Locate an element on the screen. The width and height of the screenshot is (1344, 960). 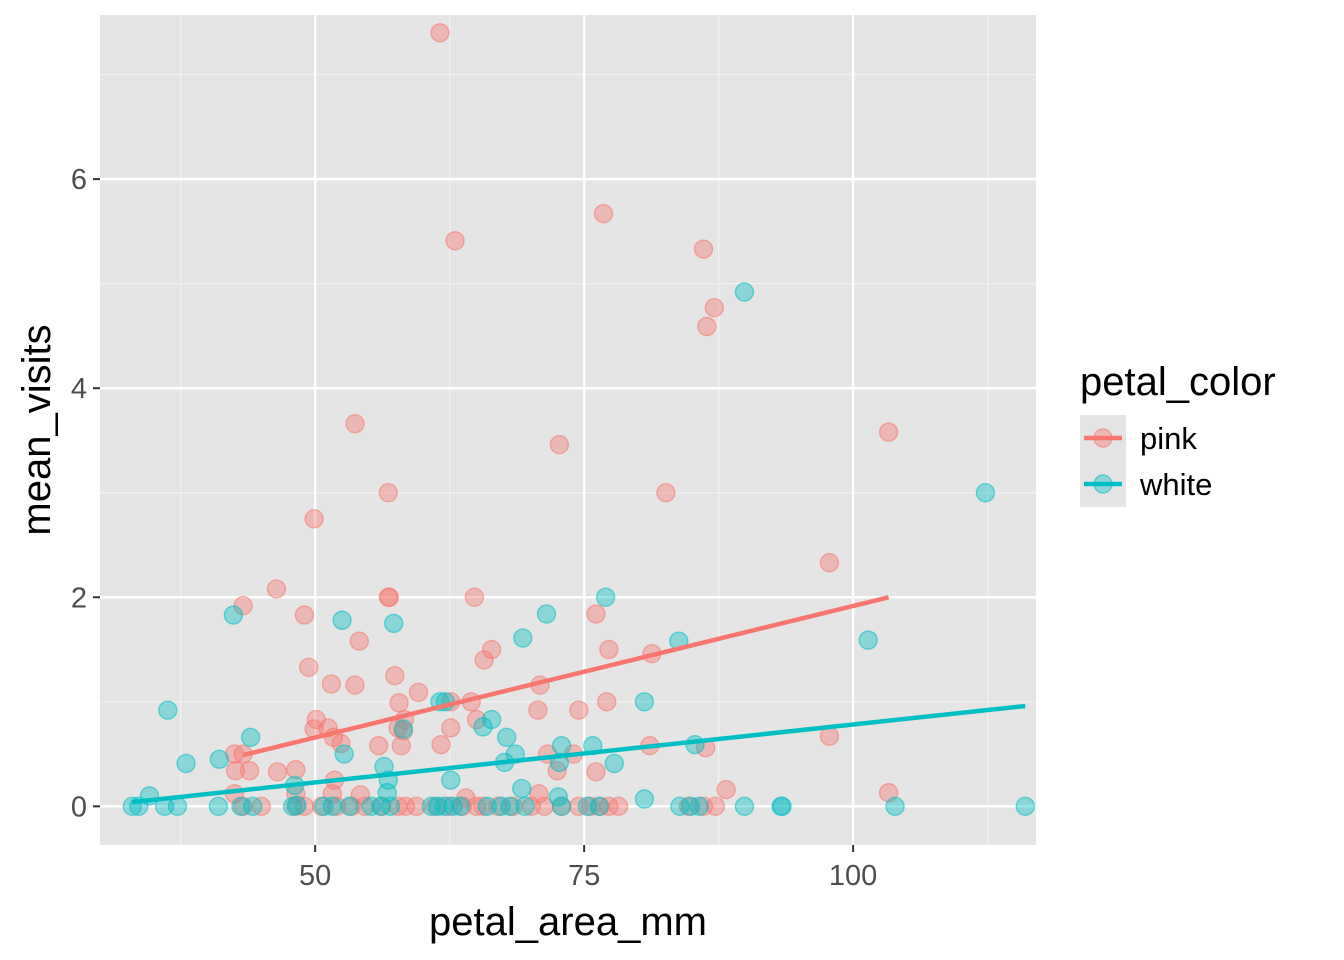
y-axis-title: mean_visits is located at coordinates (37, 429).